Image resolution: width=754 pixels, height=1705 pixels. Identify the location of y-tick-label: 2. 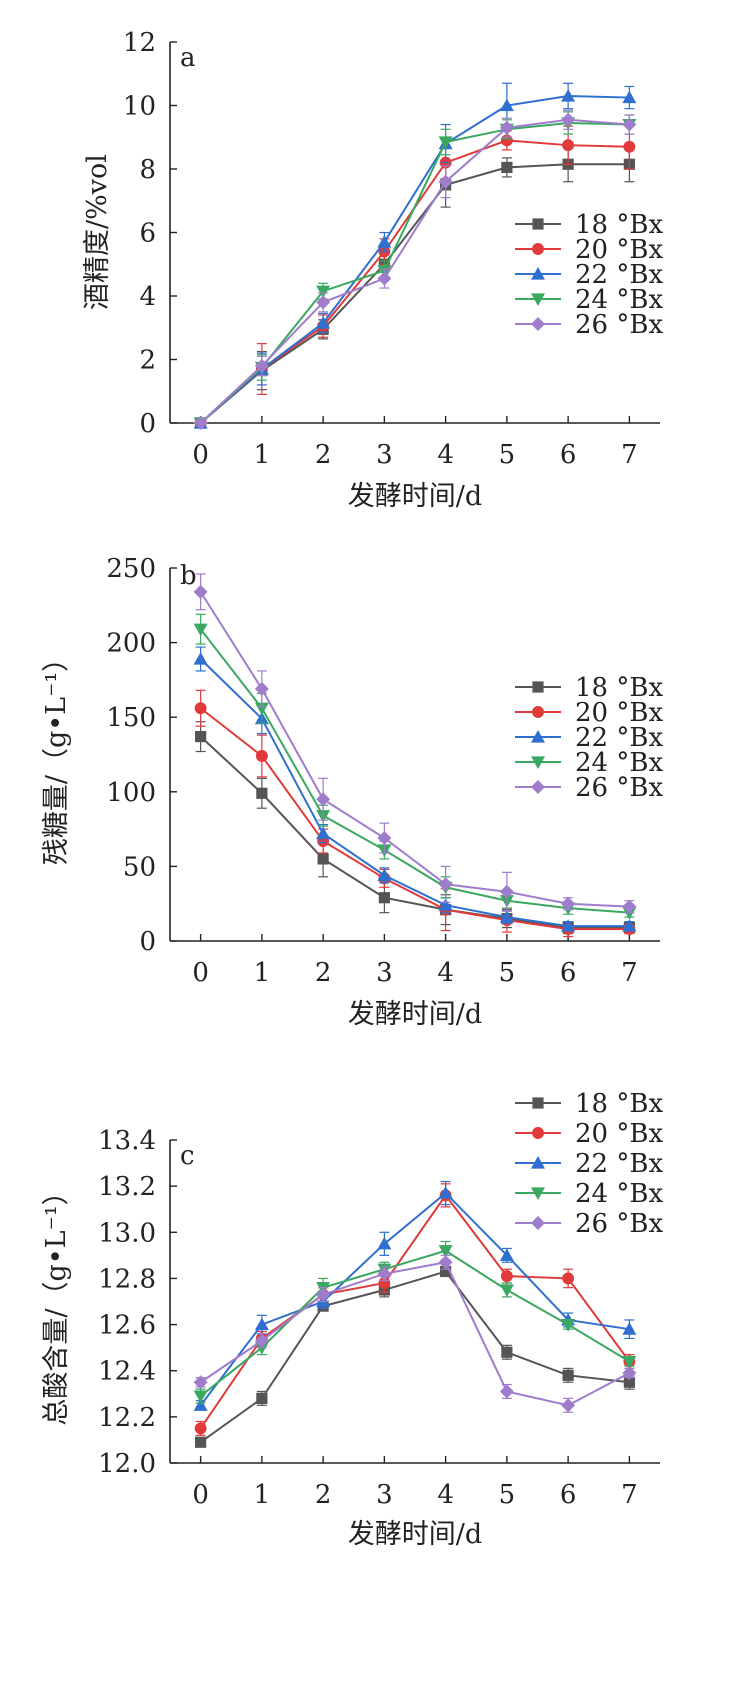
(147, 361).